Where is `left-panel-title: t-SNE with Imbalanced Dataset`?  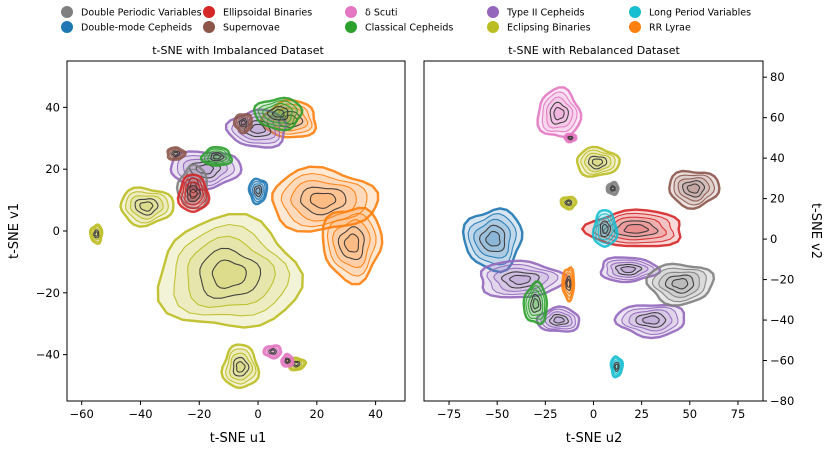
left-panel-title: t-SNE with Imbalanced Dataset is located at coordinates (238, 50).